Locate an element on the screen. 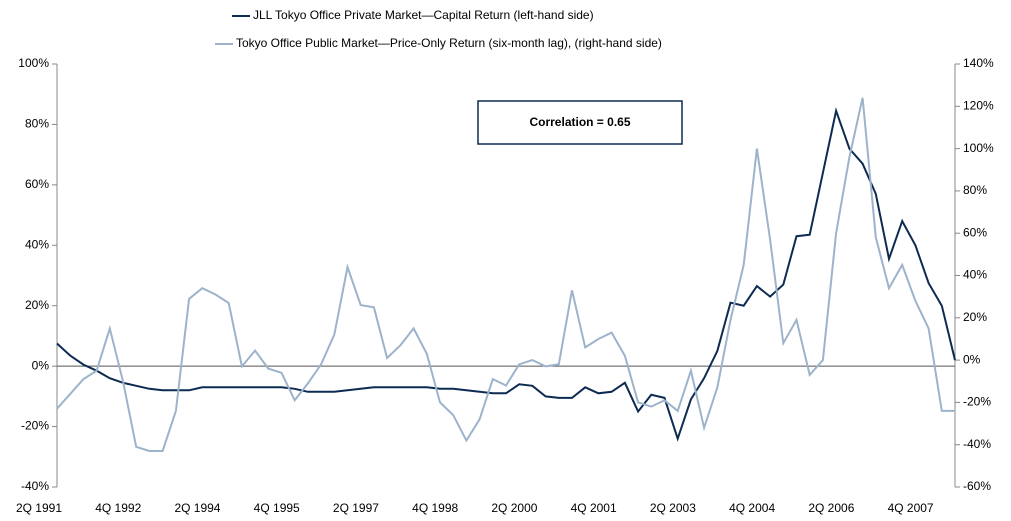 The image size is (1011, 521). x-tick-label: 4Q 1992 is located at coordinates (118, 508).